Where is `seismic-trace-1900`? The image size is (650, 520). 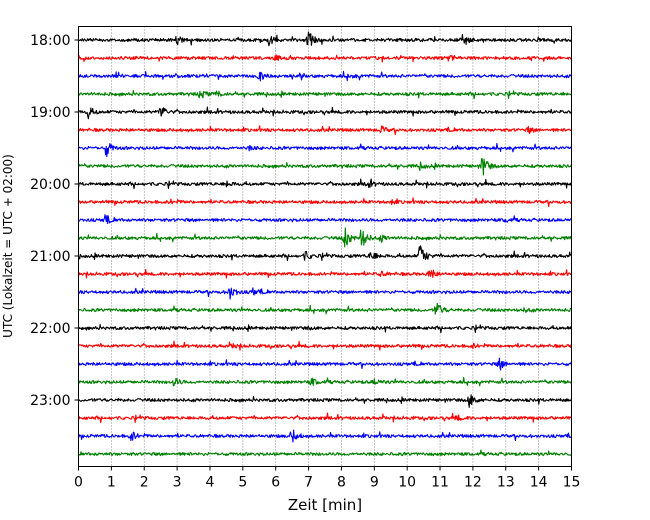
seismic-trace-1900 is located at coordinates (324, 113).